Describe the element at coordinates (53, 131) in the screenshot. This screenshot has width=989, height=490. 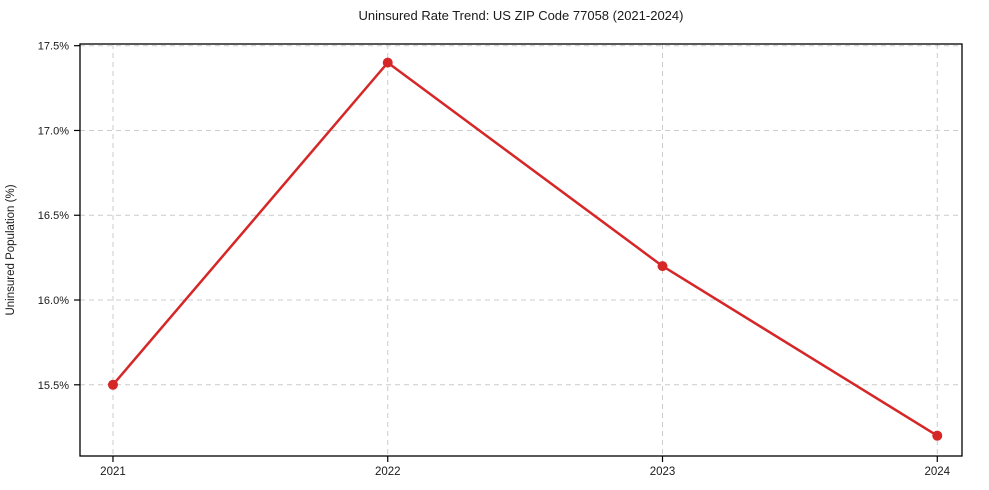
I see `y-tick-label: 17.0%` at that location.